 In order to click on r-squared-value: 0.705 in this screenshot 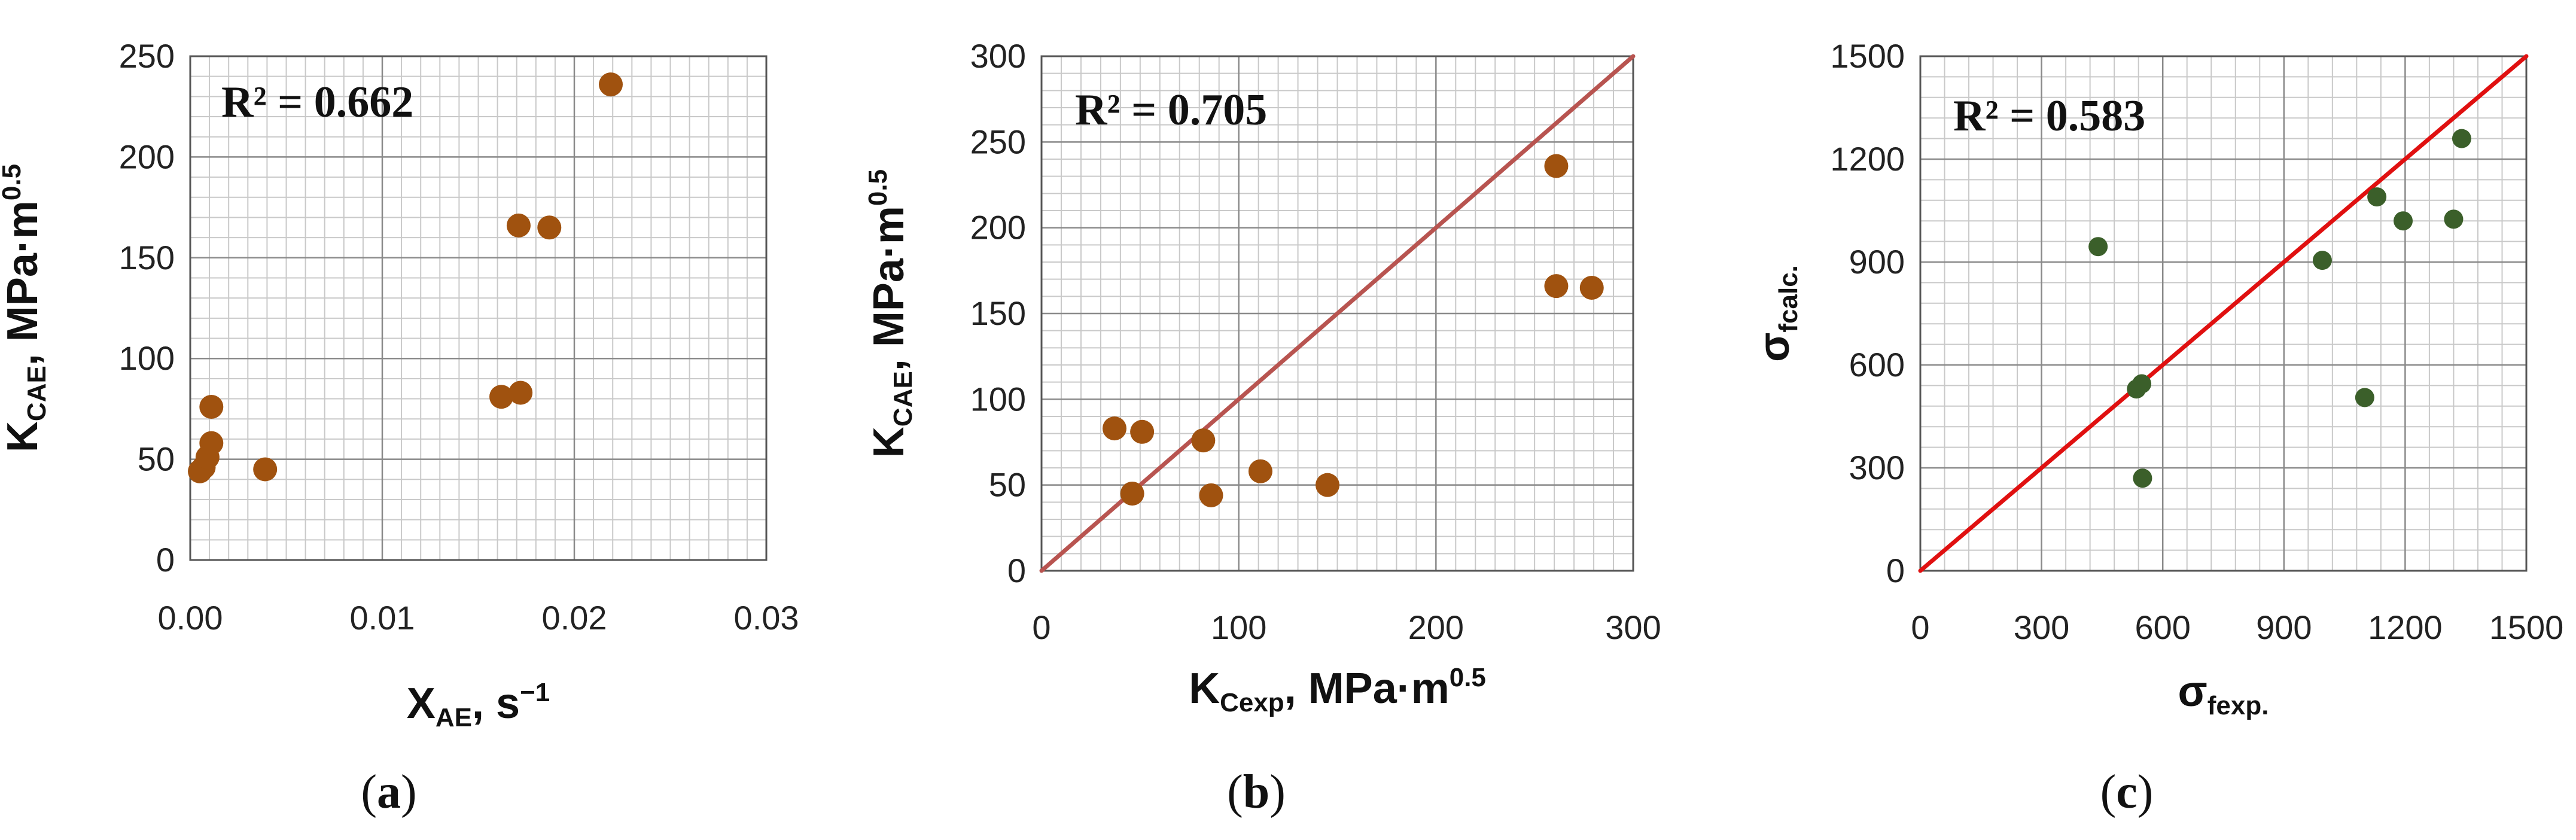, I will do `click(1218, 110)`.